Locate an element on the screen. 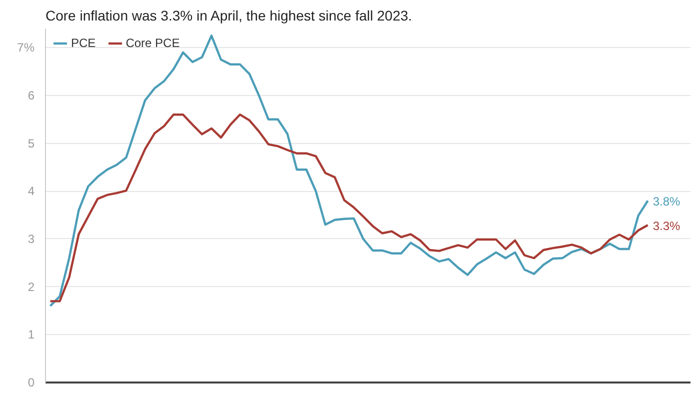  legend-label: Core PCE is located at coordinates (153, 43).